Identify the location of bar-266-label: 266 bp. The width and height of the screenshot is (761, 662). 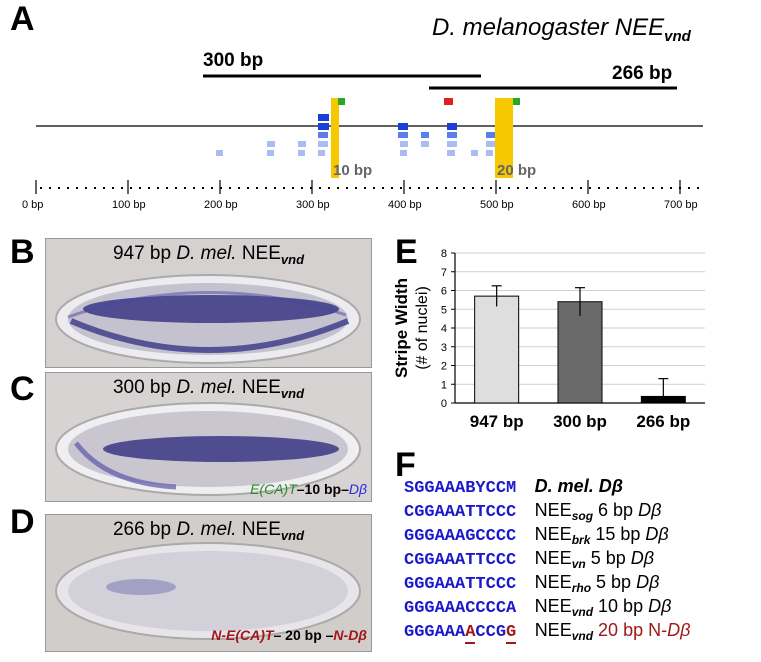
(642, 73).